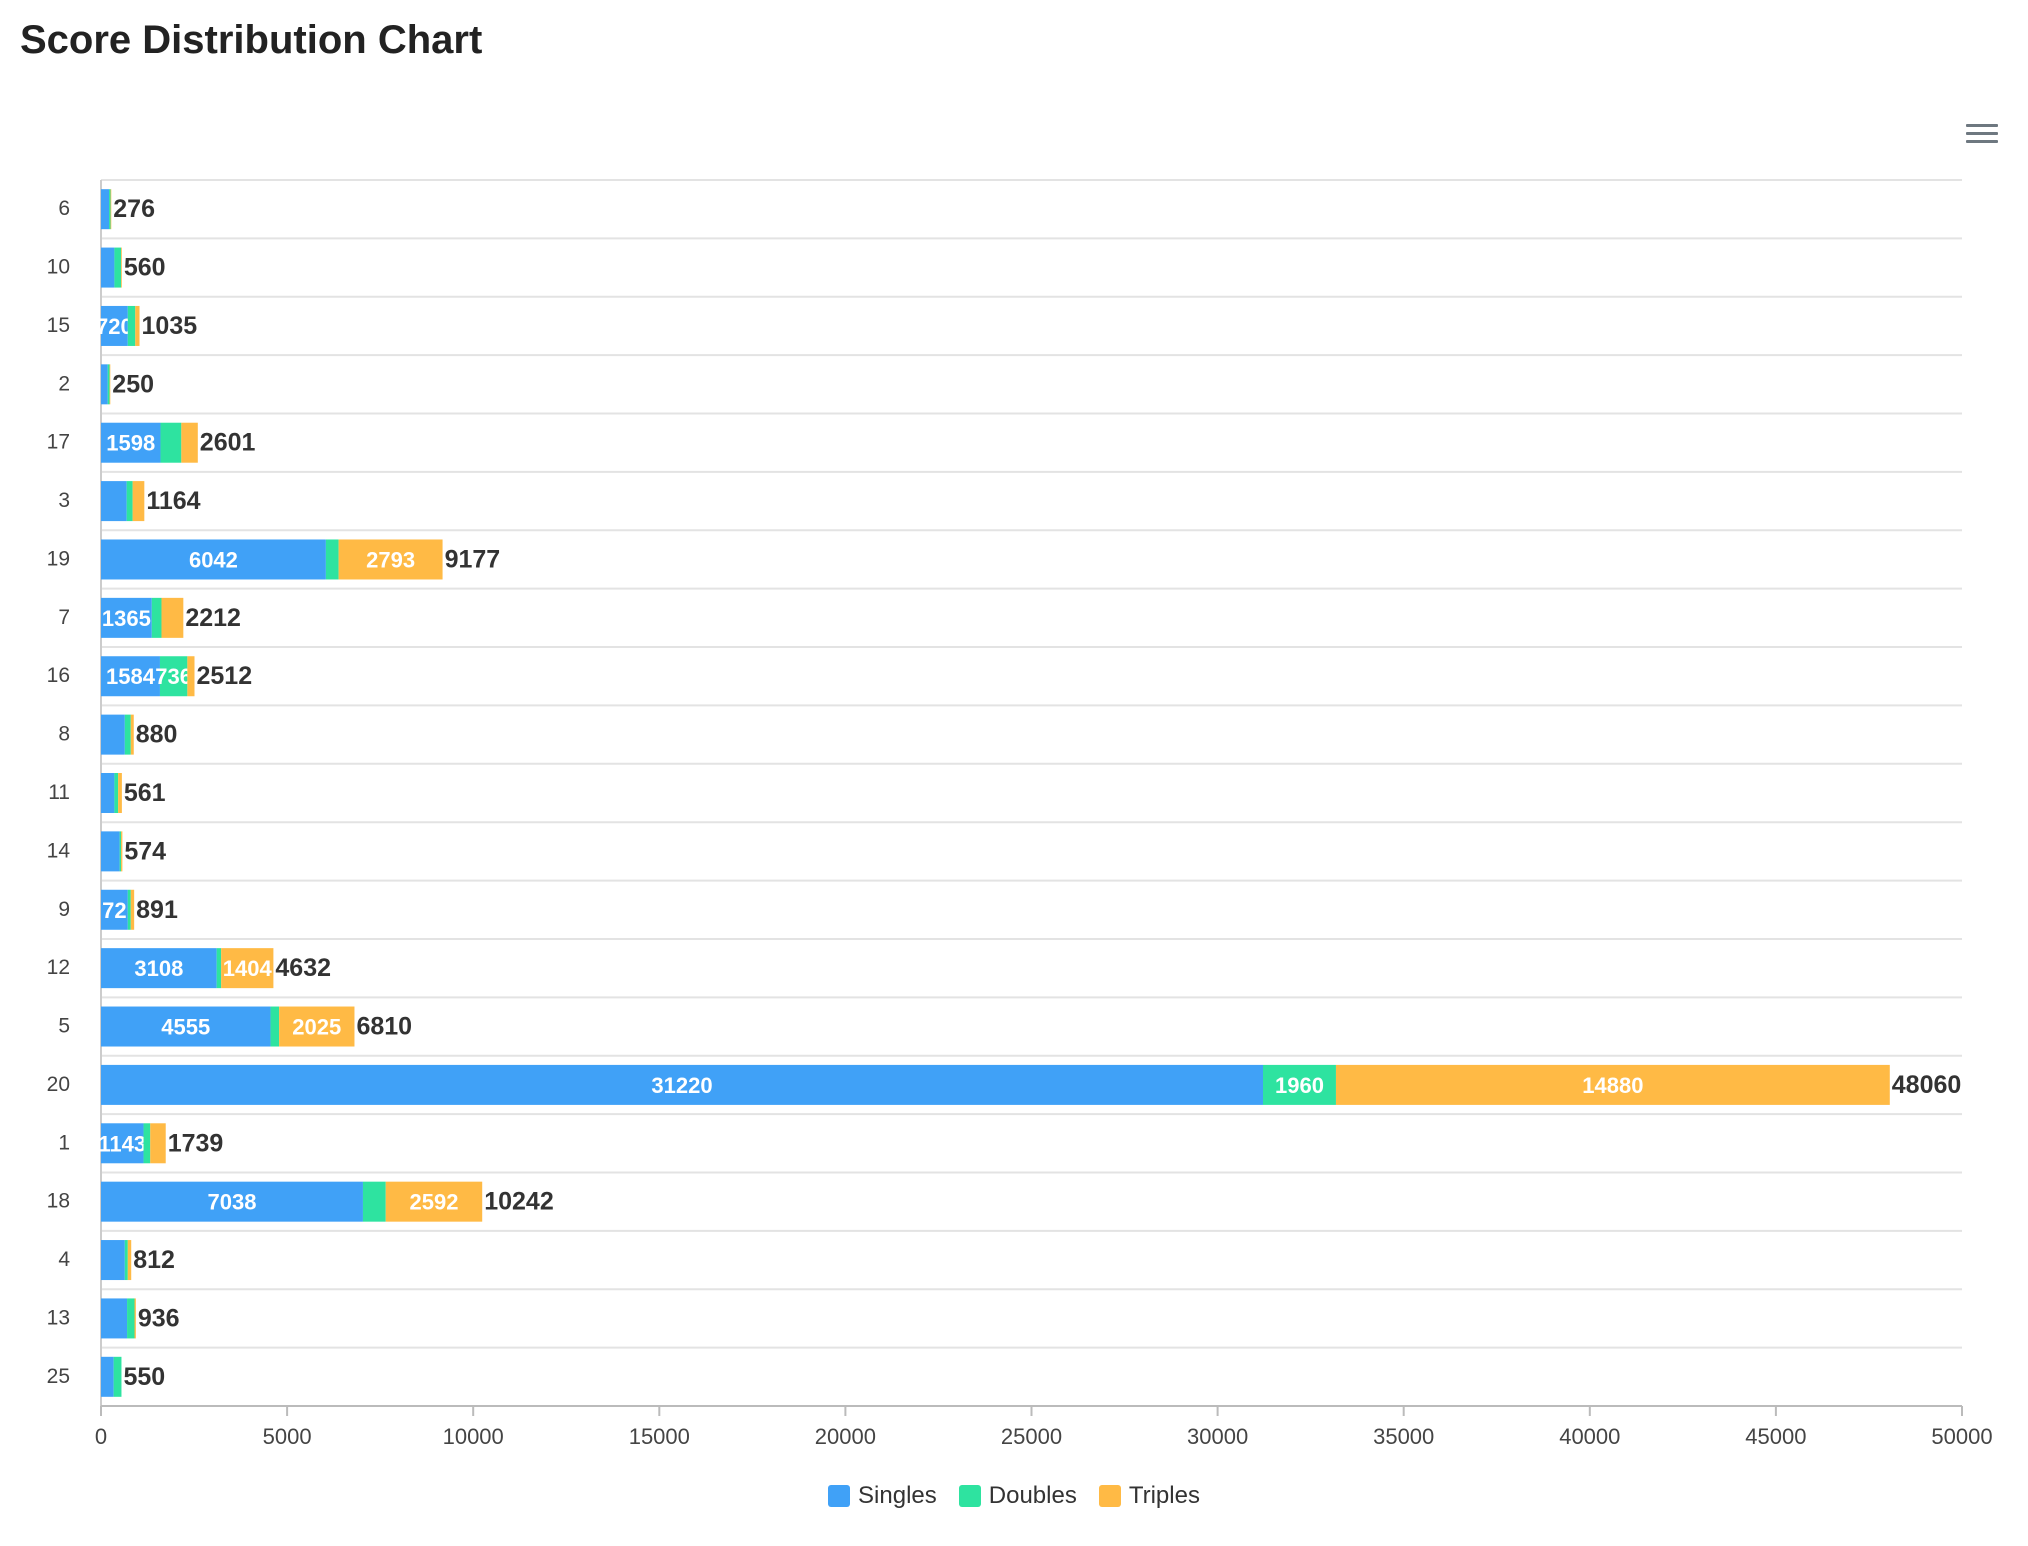 The image size is (2028, 1546). What do you see at coordinates (157, 735) in the screenshot?
I see `bar-total-label: 880` at bounding box center [157, 735].